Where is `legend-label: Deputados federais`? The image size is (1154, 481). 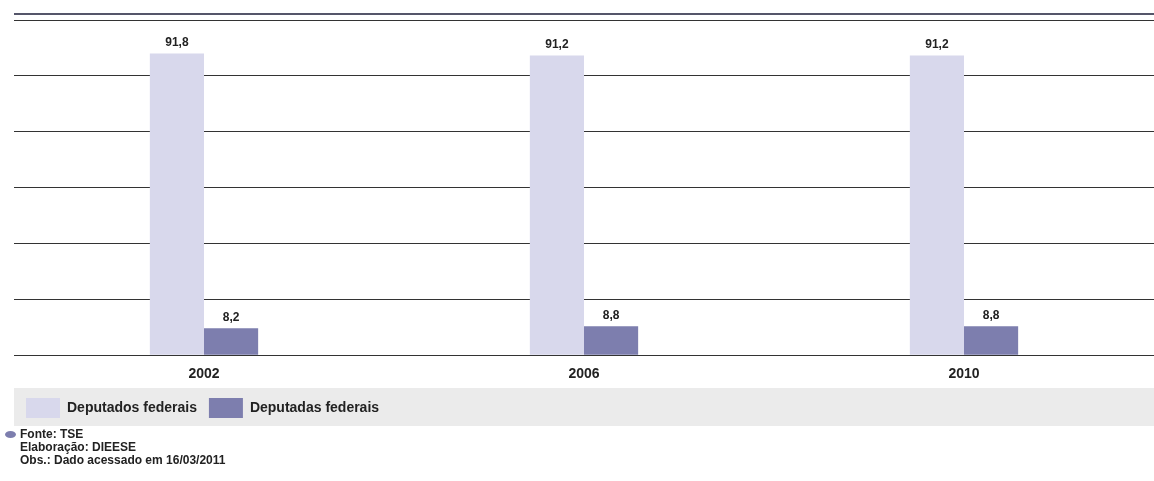
legend-label: Deputados federais is located at coordinates (132, 406).